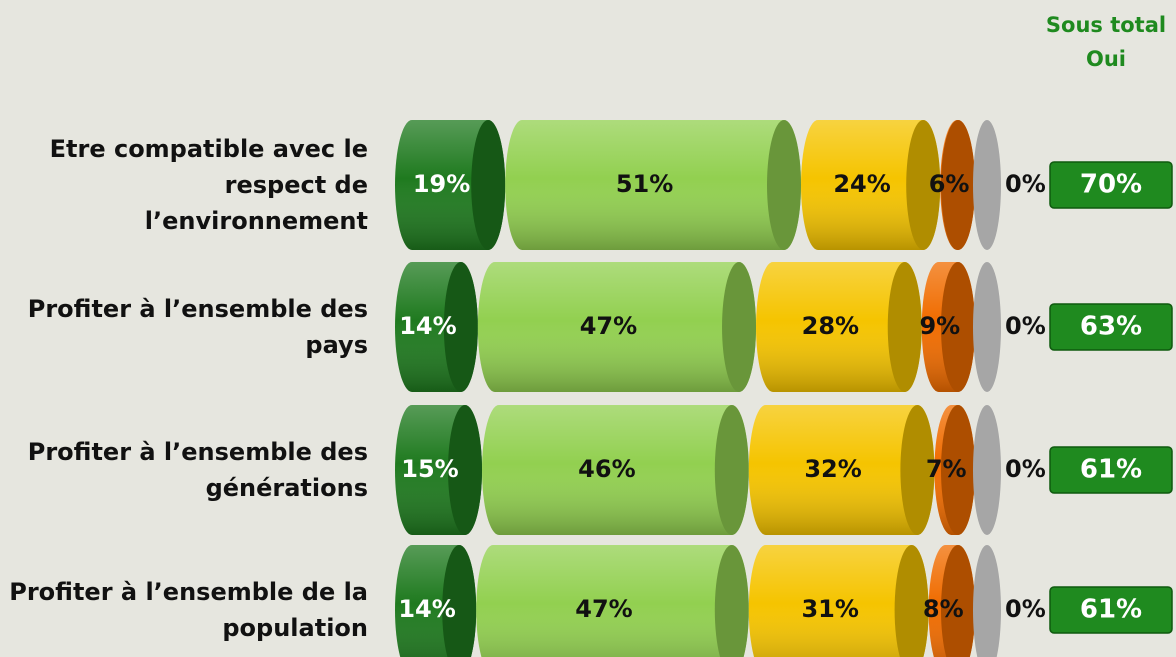  Describe the element at coordinates (441, 184) in the screenshot. I see `value-label: 19%` at that location.